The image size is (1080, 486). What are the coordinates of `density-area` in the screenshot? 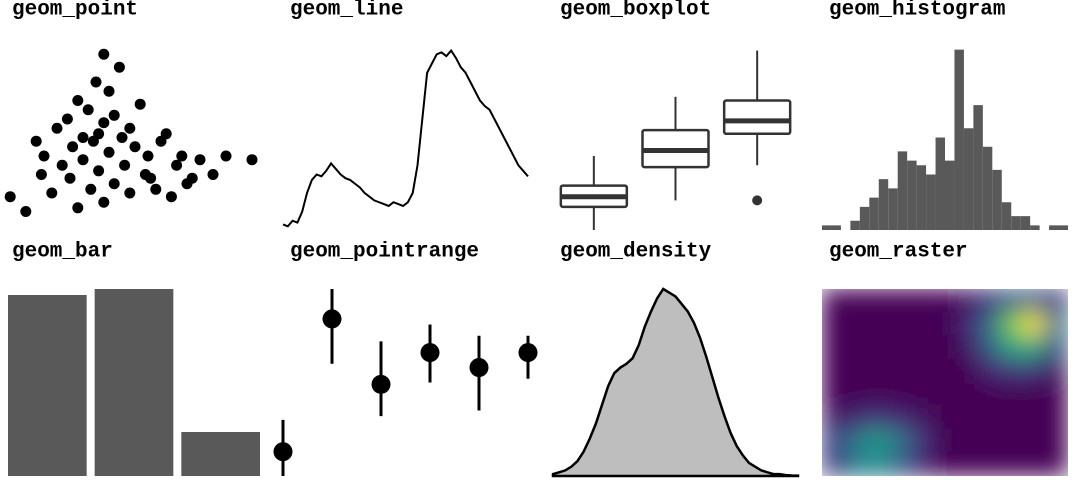 It's located at (675, 382).